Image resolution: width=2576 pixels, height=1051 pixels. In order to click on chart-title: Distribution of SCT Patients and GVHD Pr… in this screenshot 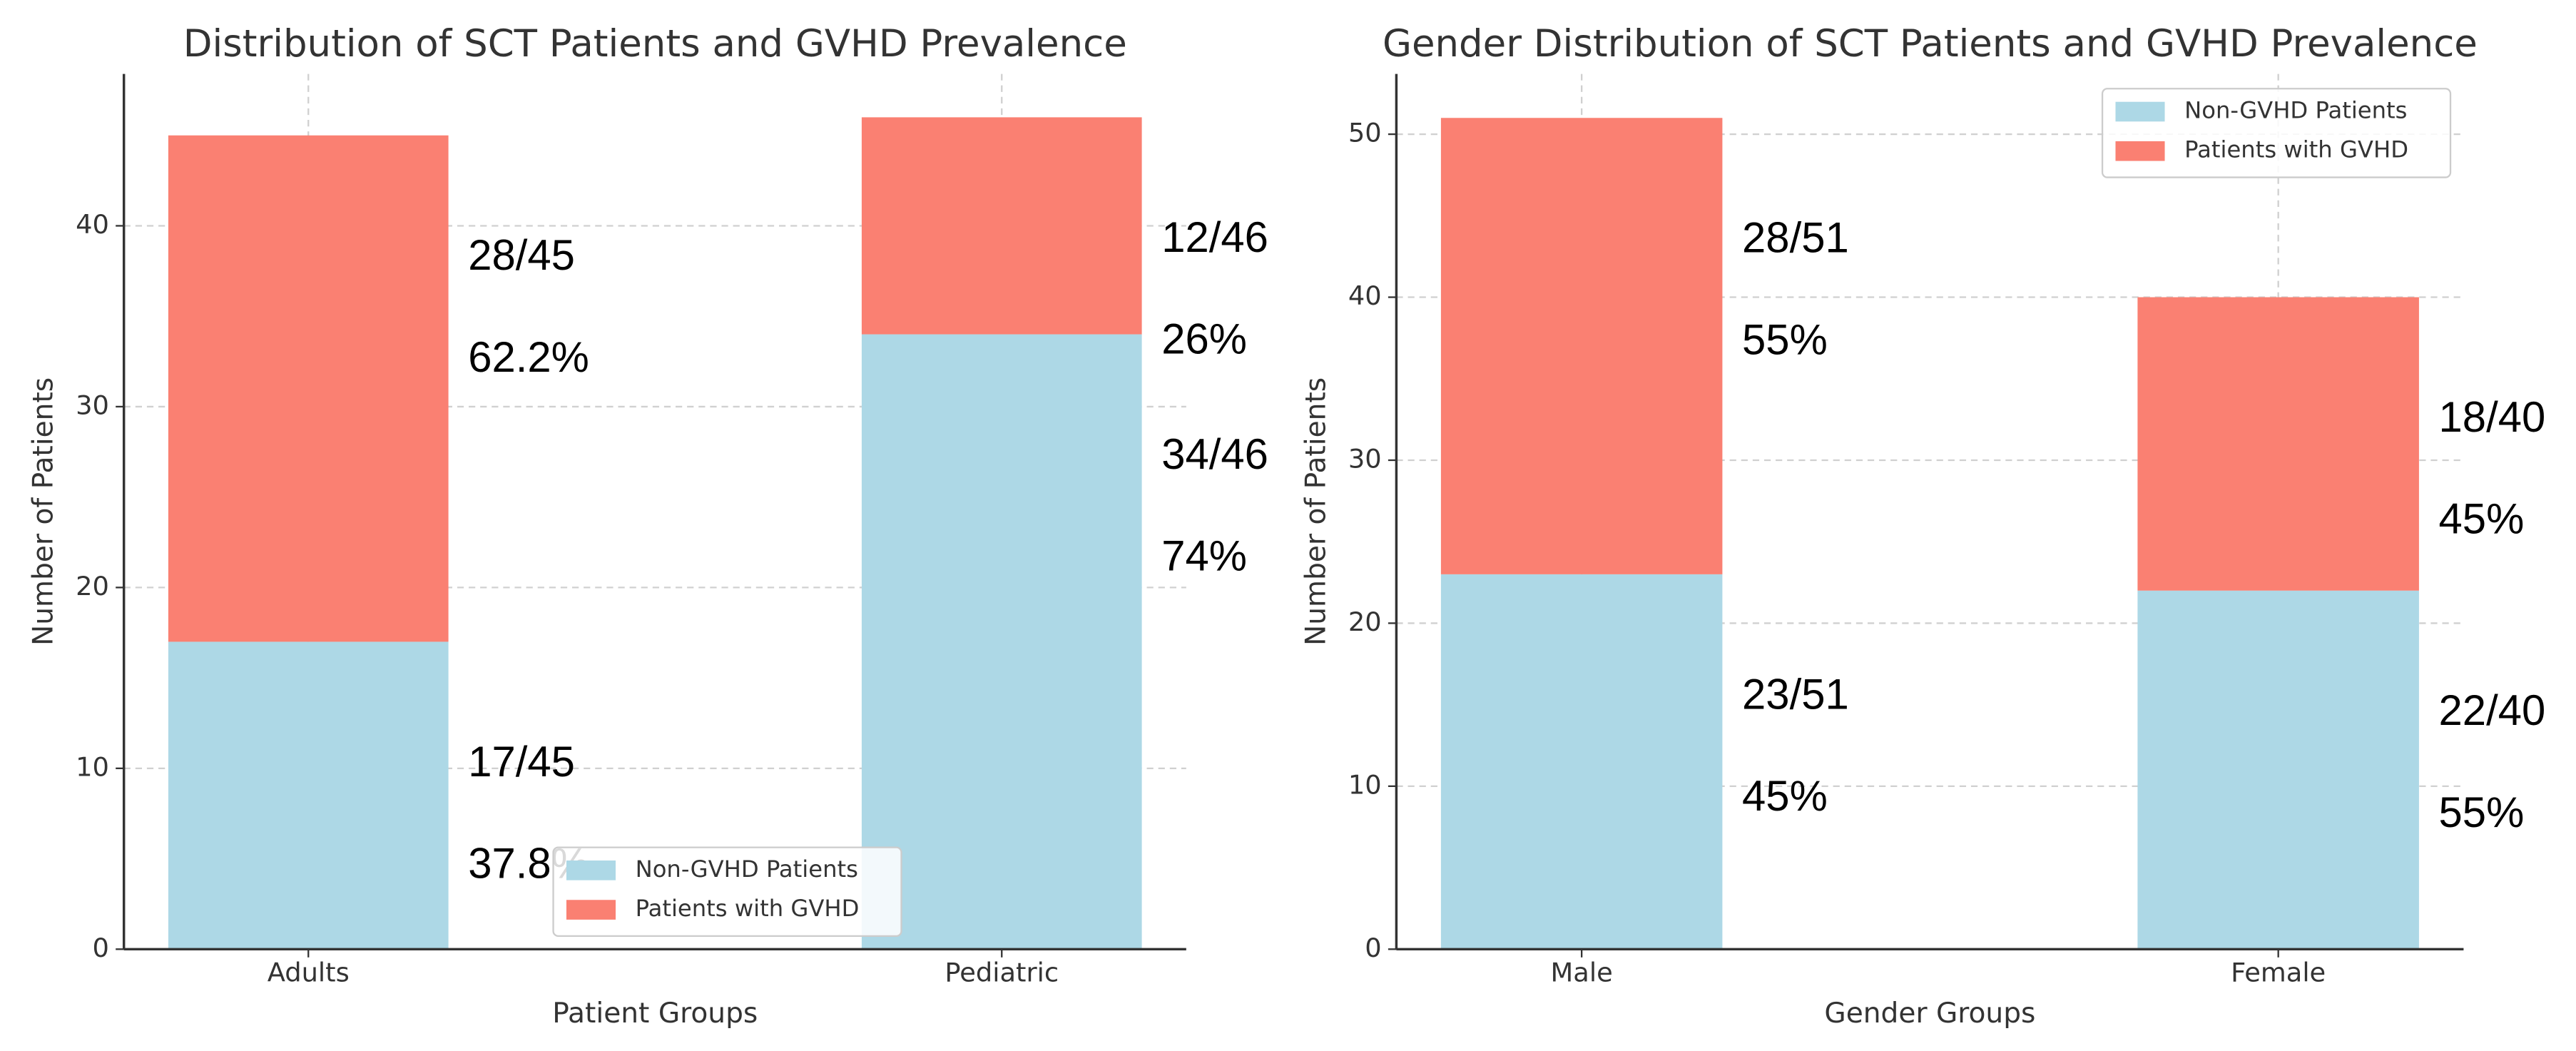, I will do `click(655, 44)`.